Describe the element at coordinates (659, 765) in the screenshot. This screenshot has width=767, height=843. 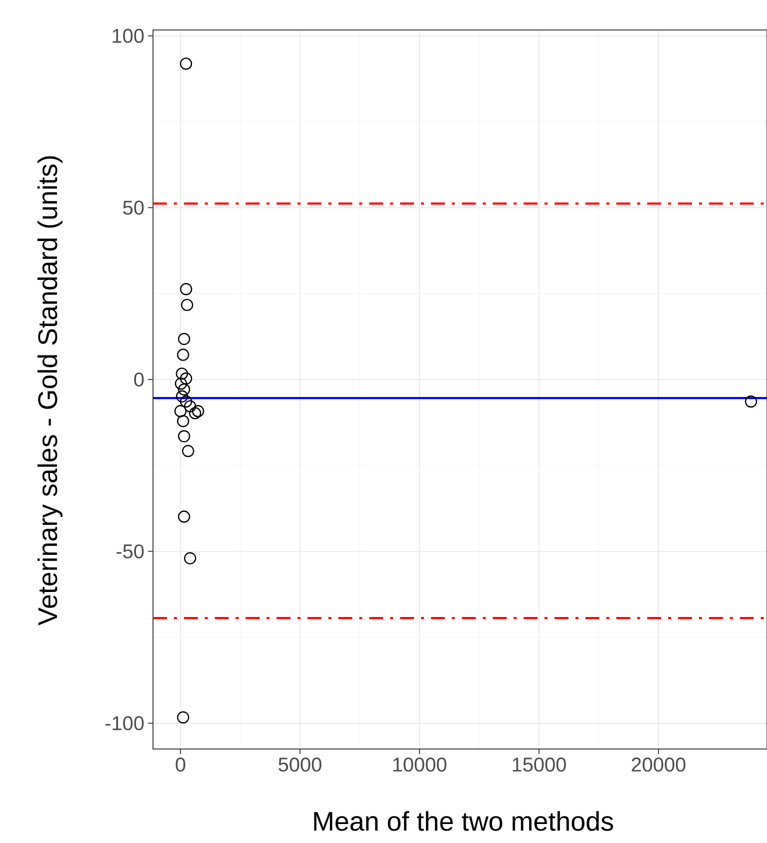
I see `x-tick-label: 20000` at that location.